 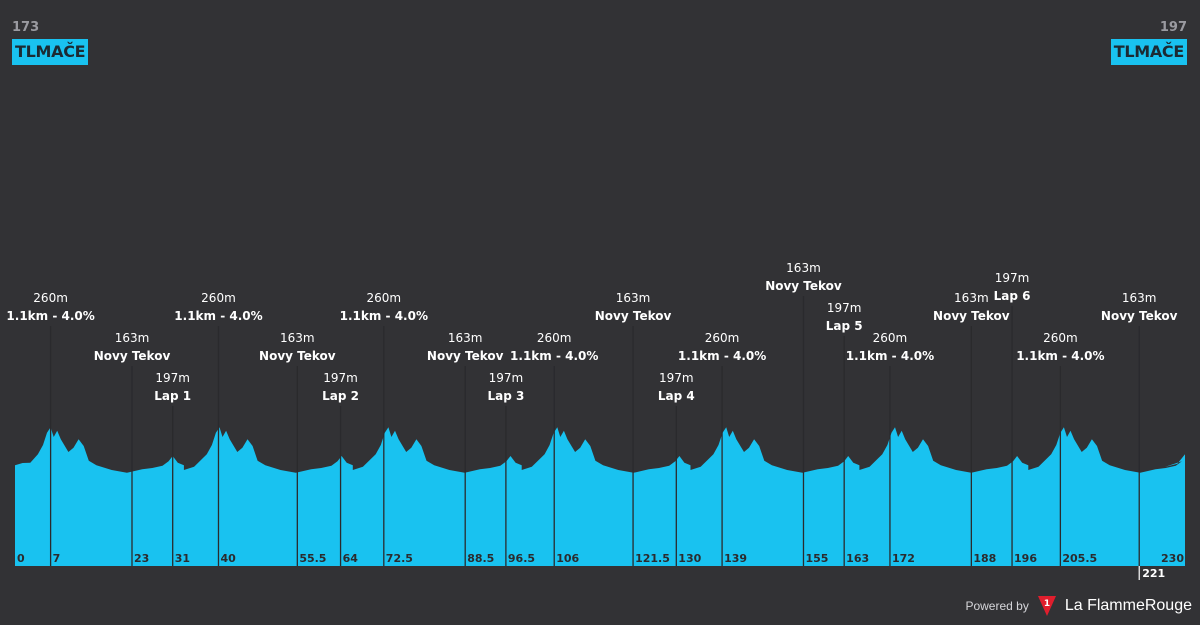 What do you see at coordinates (1128, 605) in the screenshot?
I see `brand-name: La FlammeRouge` at bounding box center [1128, 605].